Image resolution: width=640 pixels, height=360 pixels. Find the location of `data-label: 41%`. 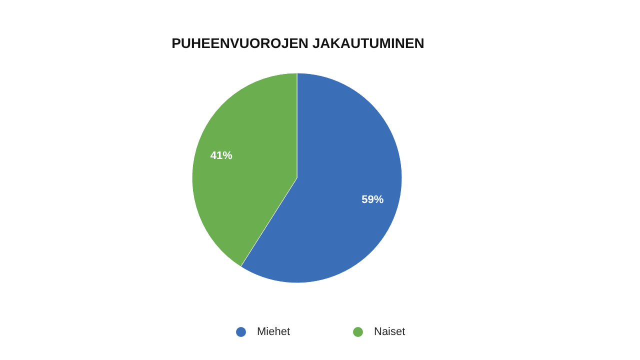

data-label: 41% is located at coordinates (221, 156).